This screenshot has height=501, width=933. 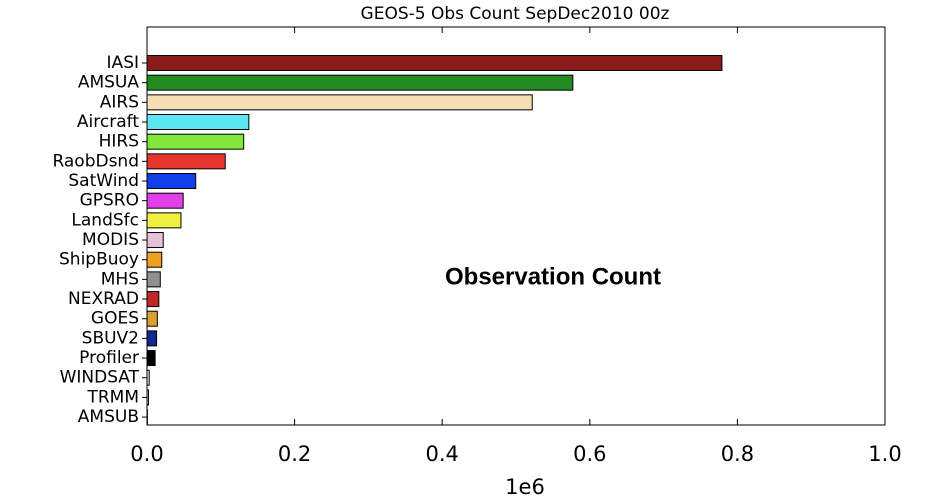 What do you see at coordinates (525, 487) in the screenshot?
I see `x-offset-label: 1e6` at bounding box center [525, 487].